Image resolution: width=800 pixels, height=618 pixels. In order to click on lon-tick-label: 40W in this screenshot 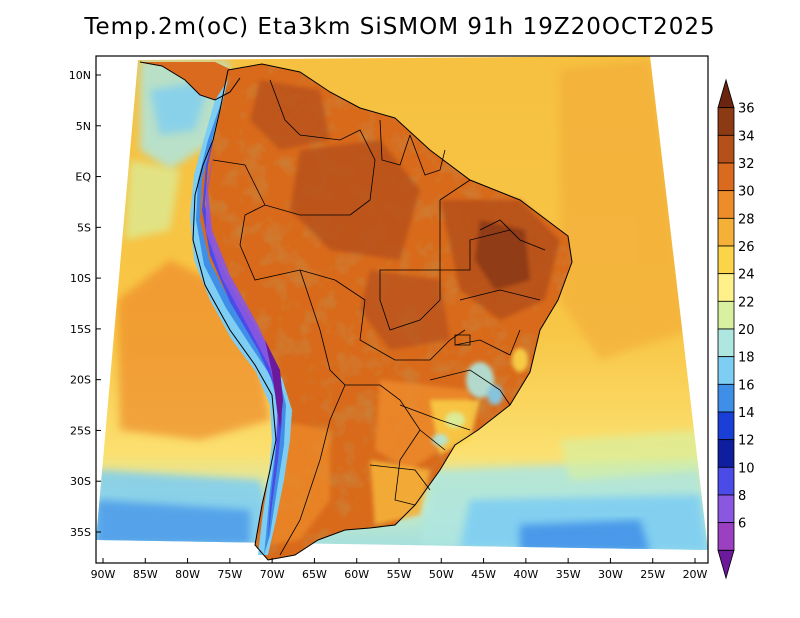, I will do `click(525, 574)`.